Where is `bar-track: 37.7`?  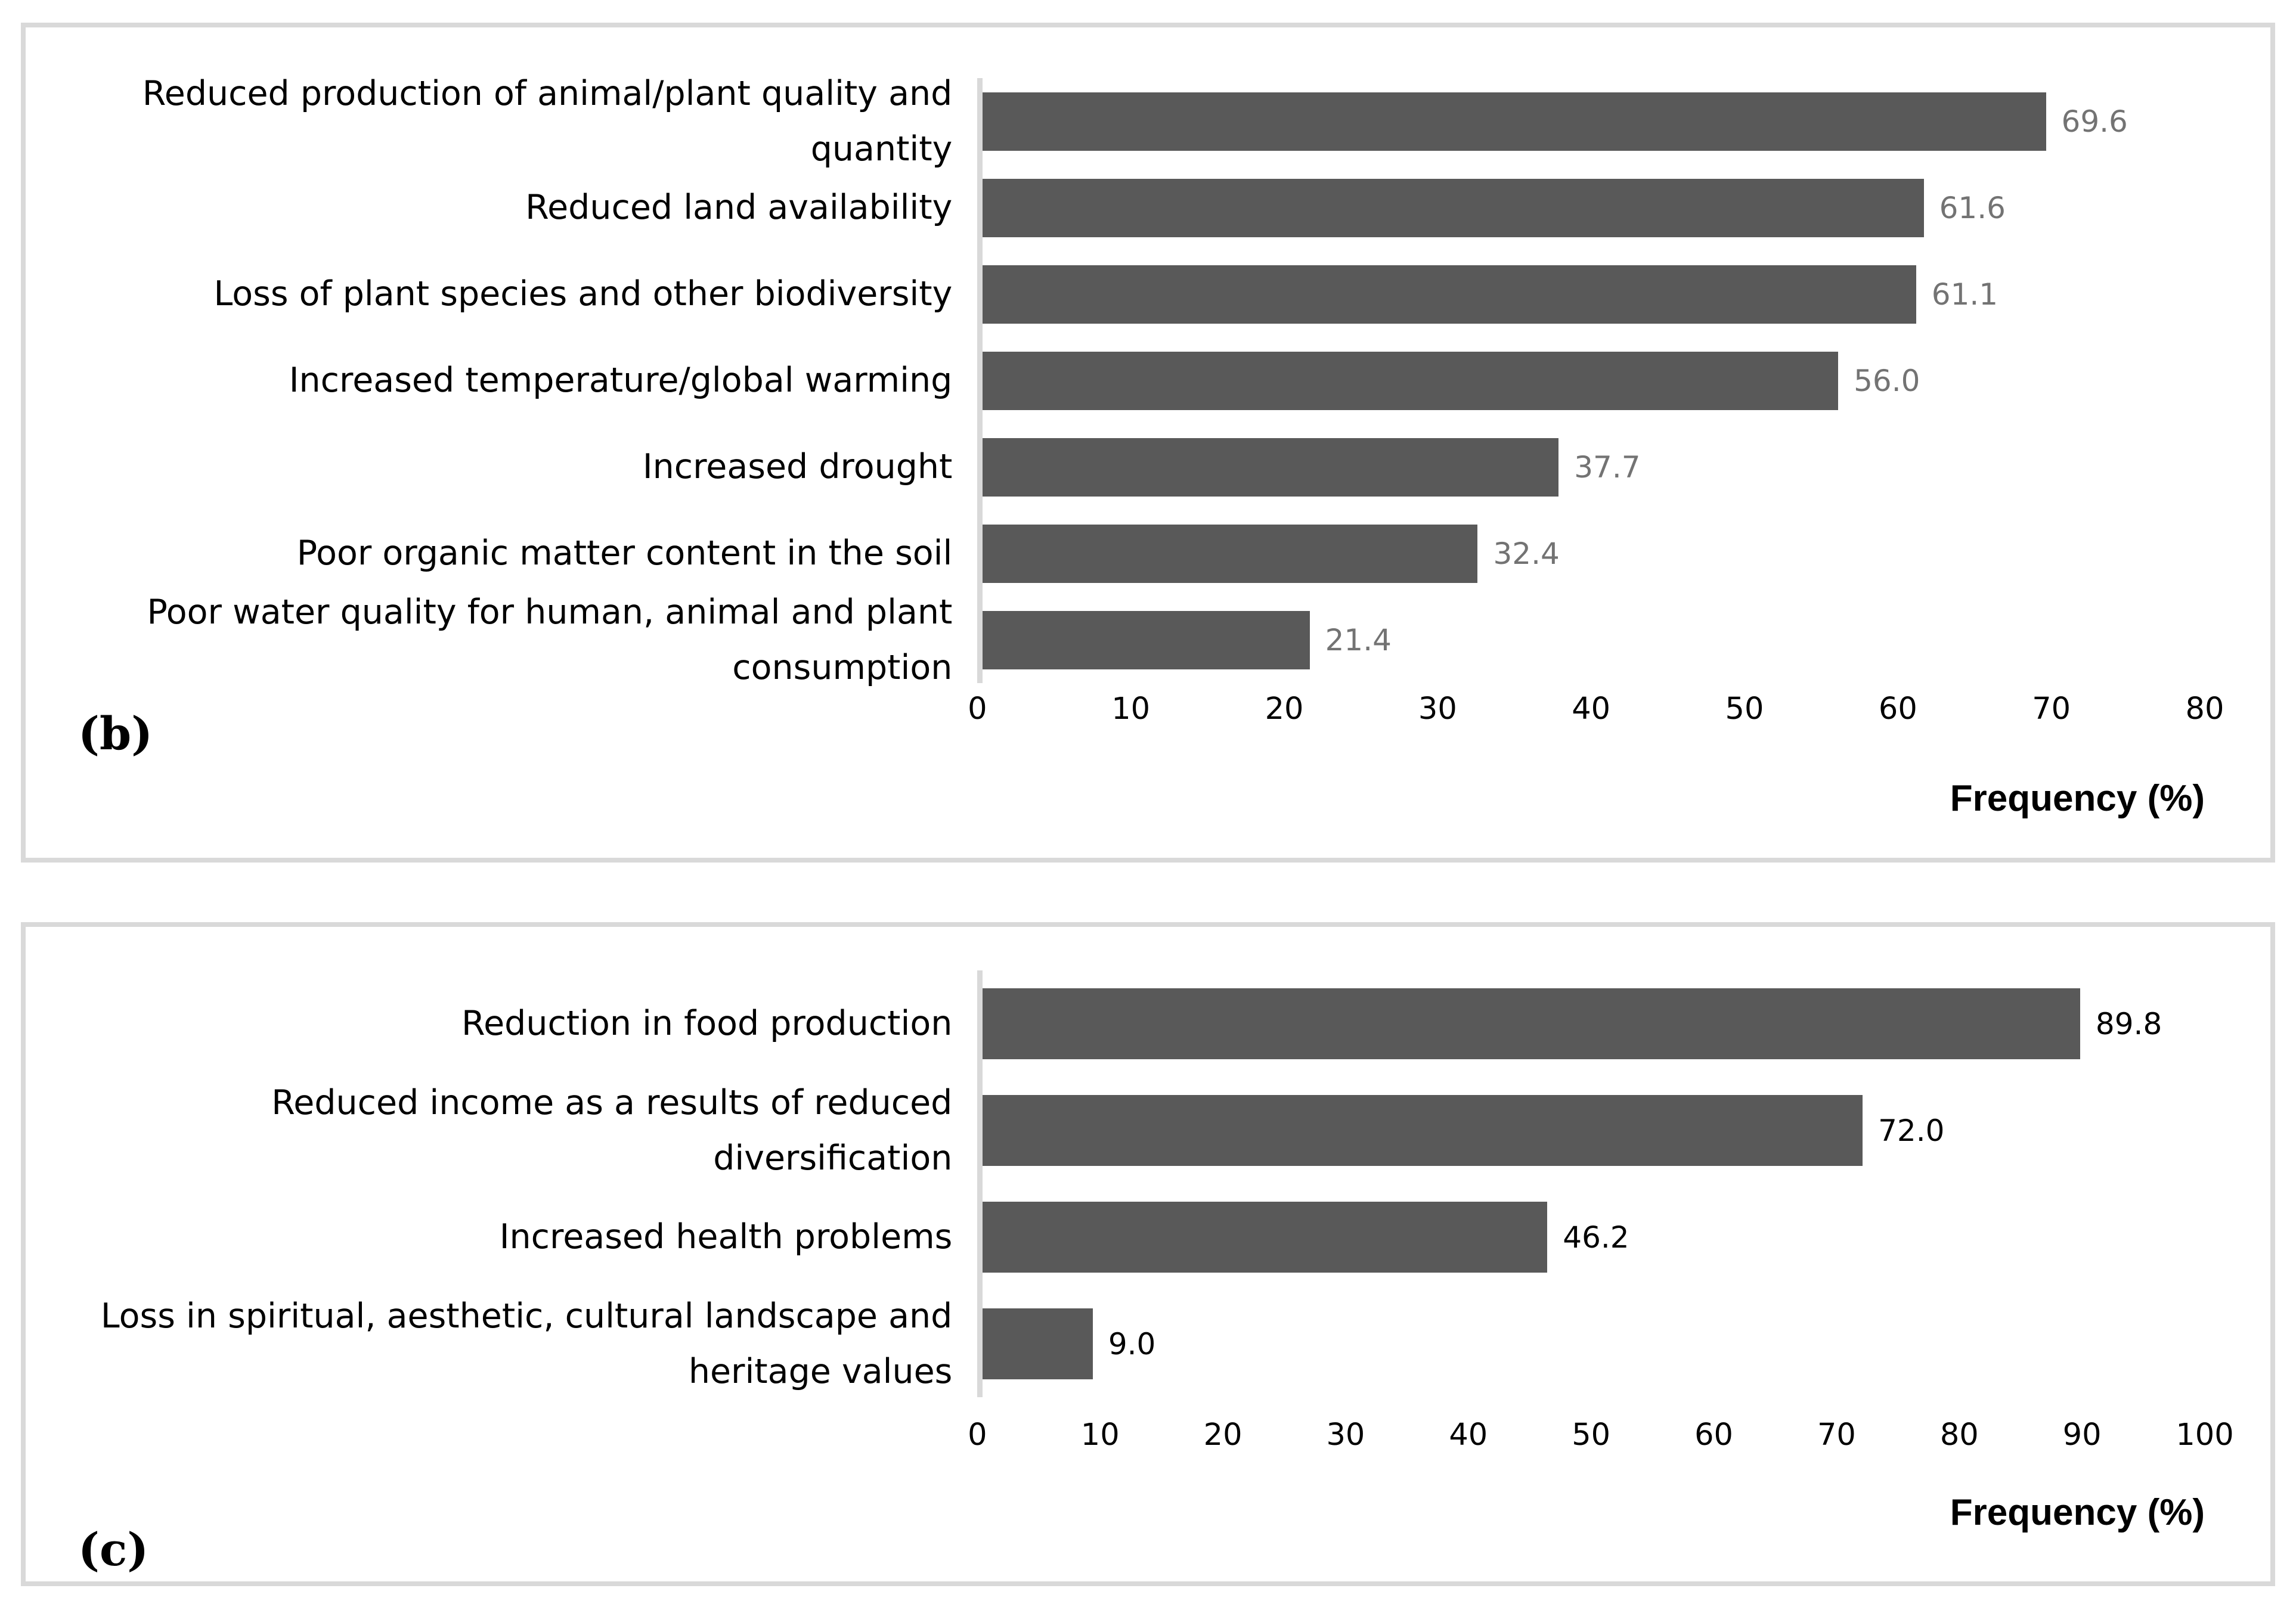 bar-track: 37.7 is located at coordinates (1591, 467).